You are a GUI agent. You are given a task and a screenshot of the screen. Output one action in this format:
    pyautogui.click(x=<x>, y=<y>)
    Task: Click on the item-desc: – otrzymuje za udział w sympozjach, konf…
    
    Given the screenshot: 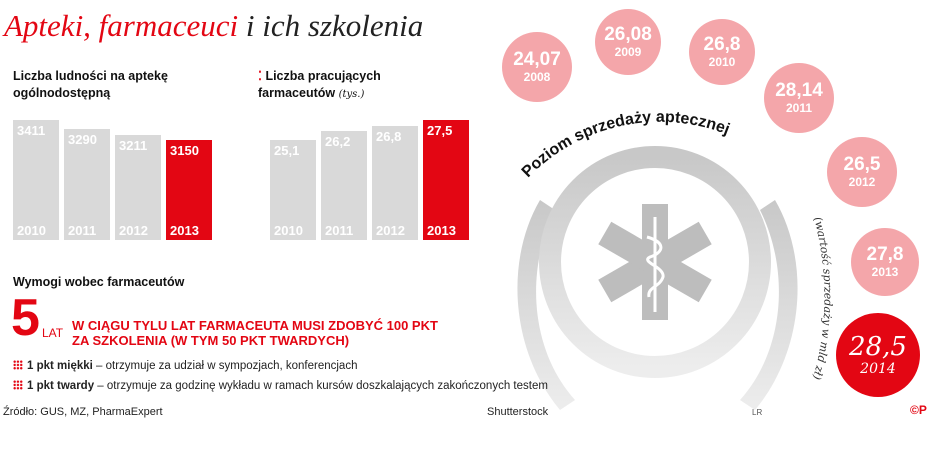 What is the action you would take?
    pyautogui.click(x=225, y=366)
    